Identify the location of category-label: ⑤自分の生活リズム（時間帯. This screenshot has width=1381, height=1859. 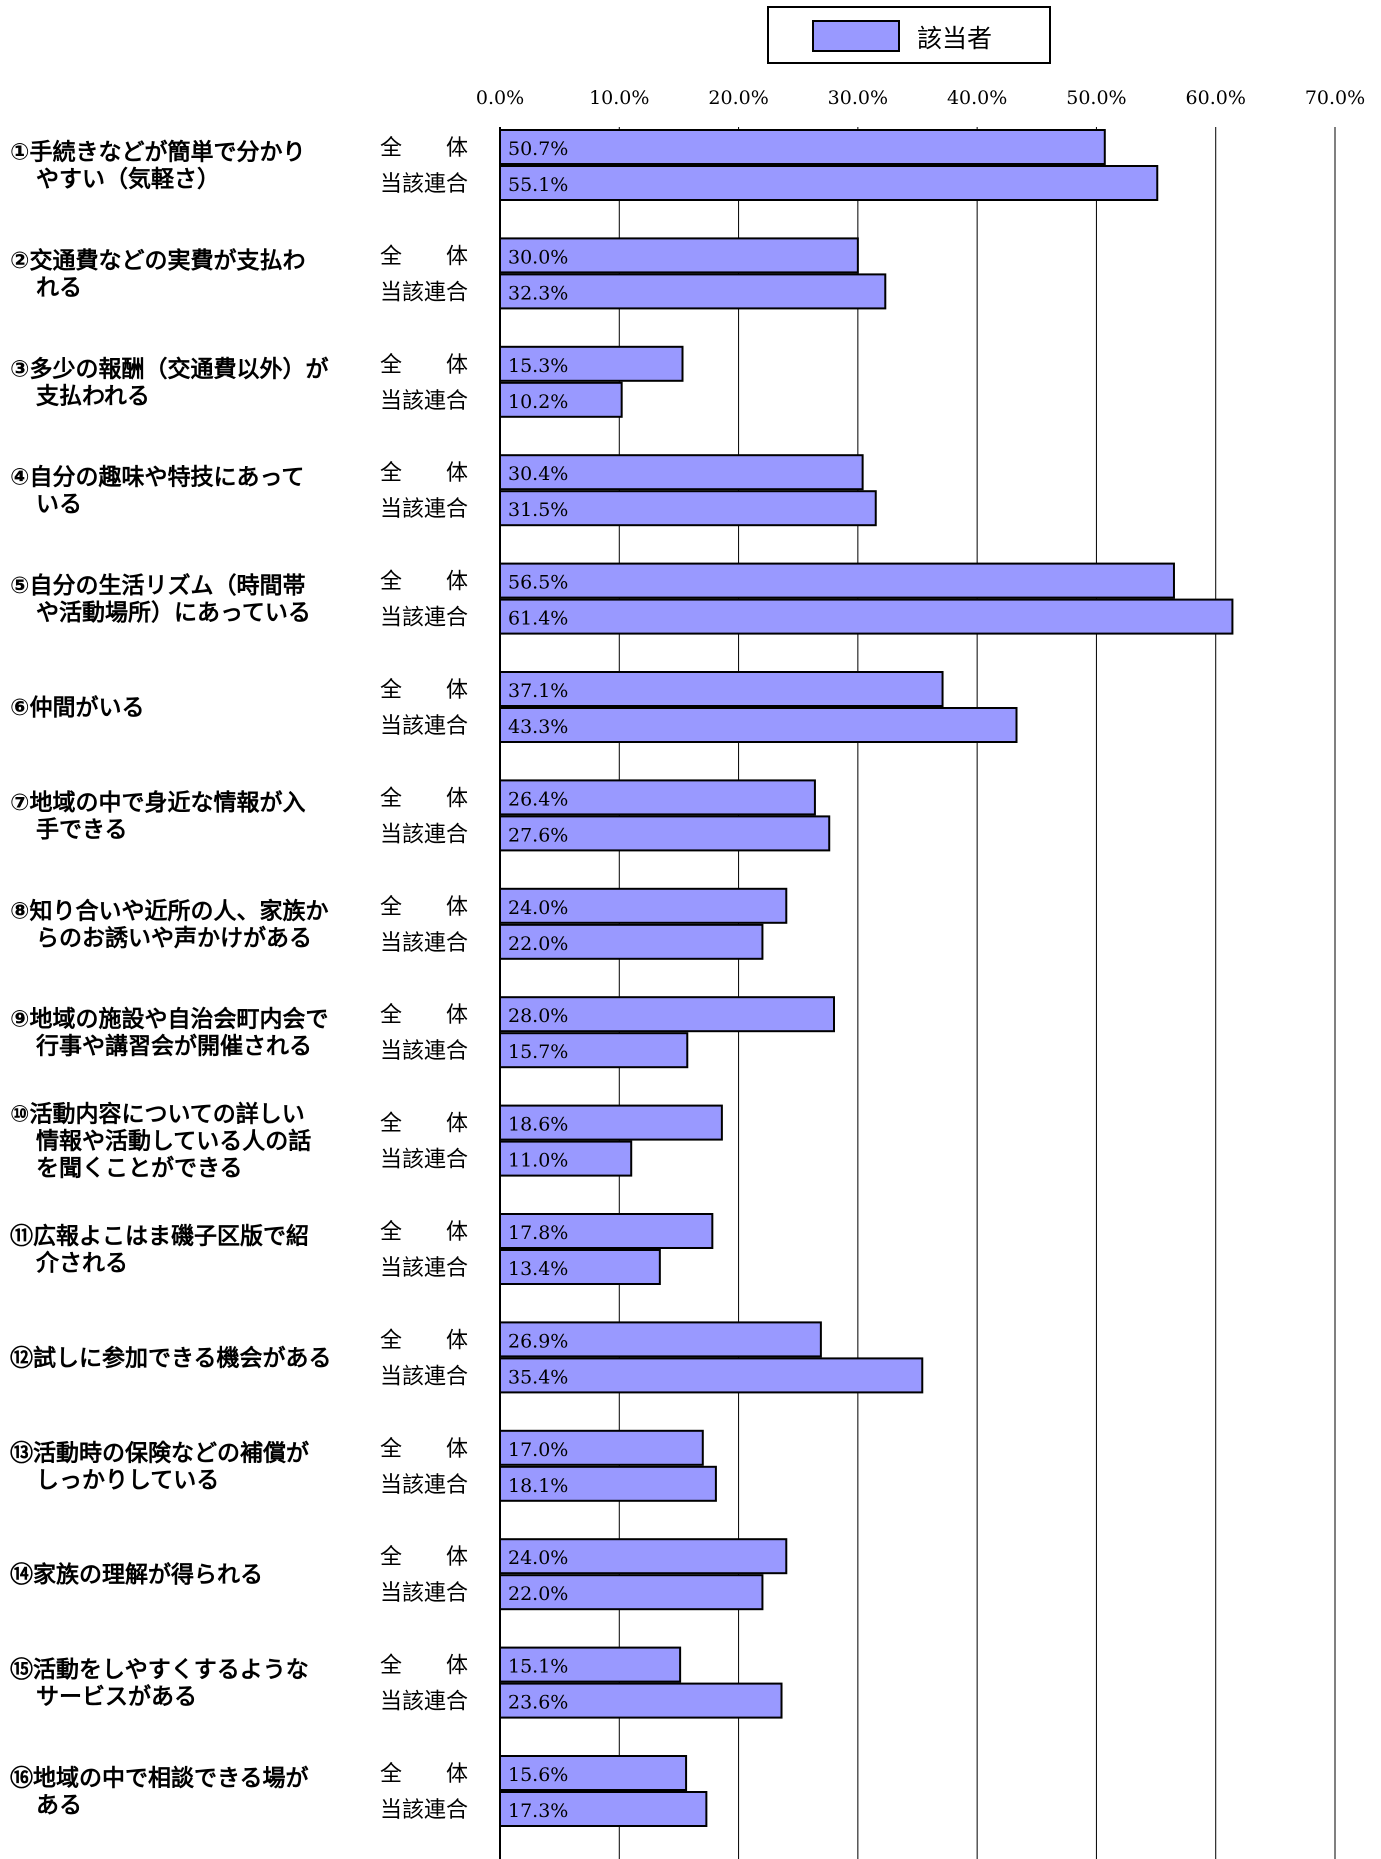
(157, 585).